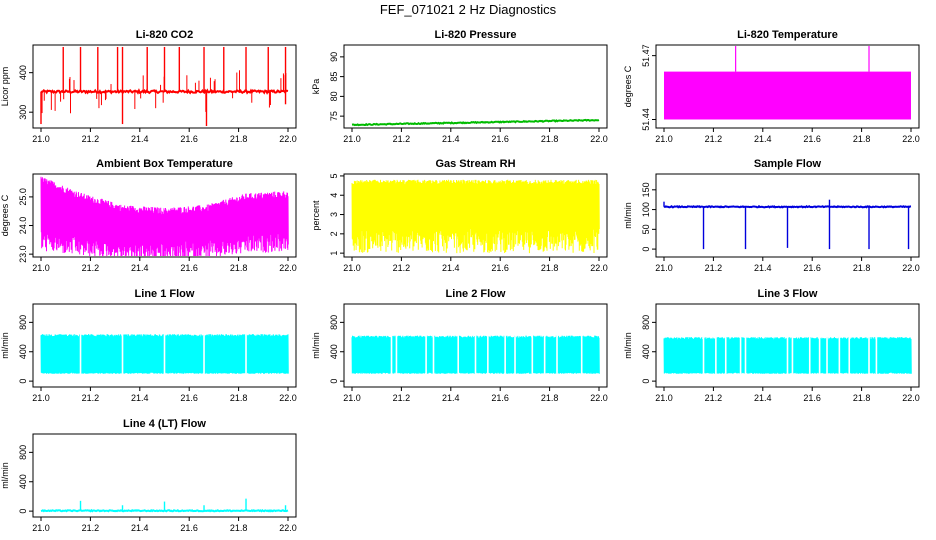  Describe the element at coordinates (475, 164) in the screenshot. I see `panel-title: Gas Stream RH` at that location.